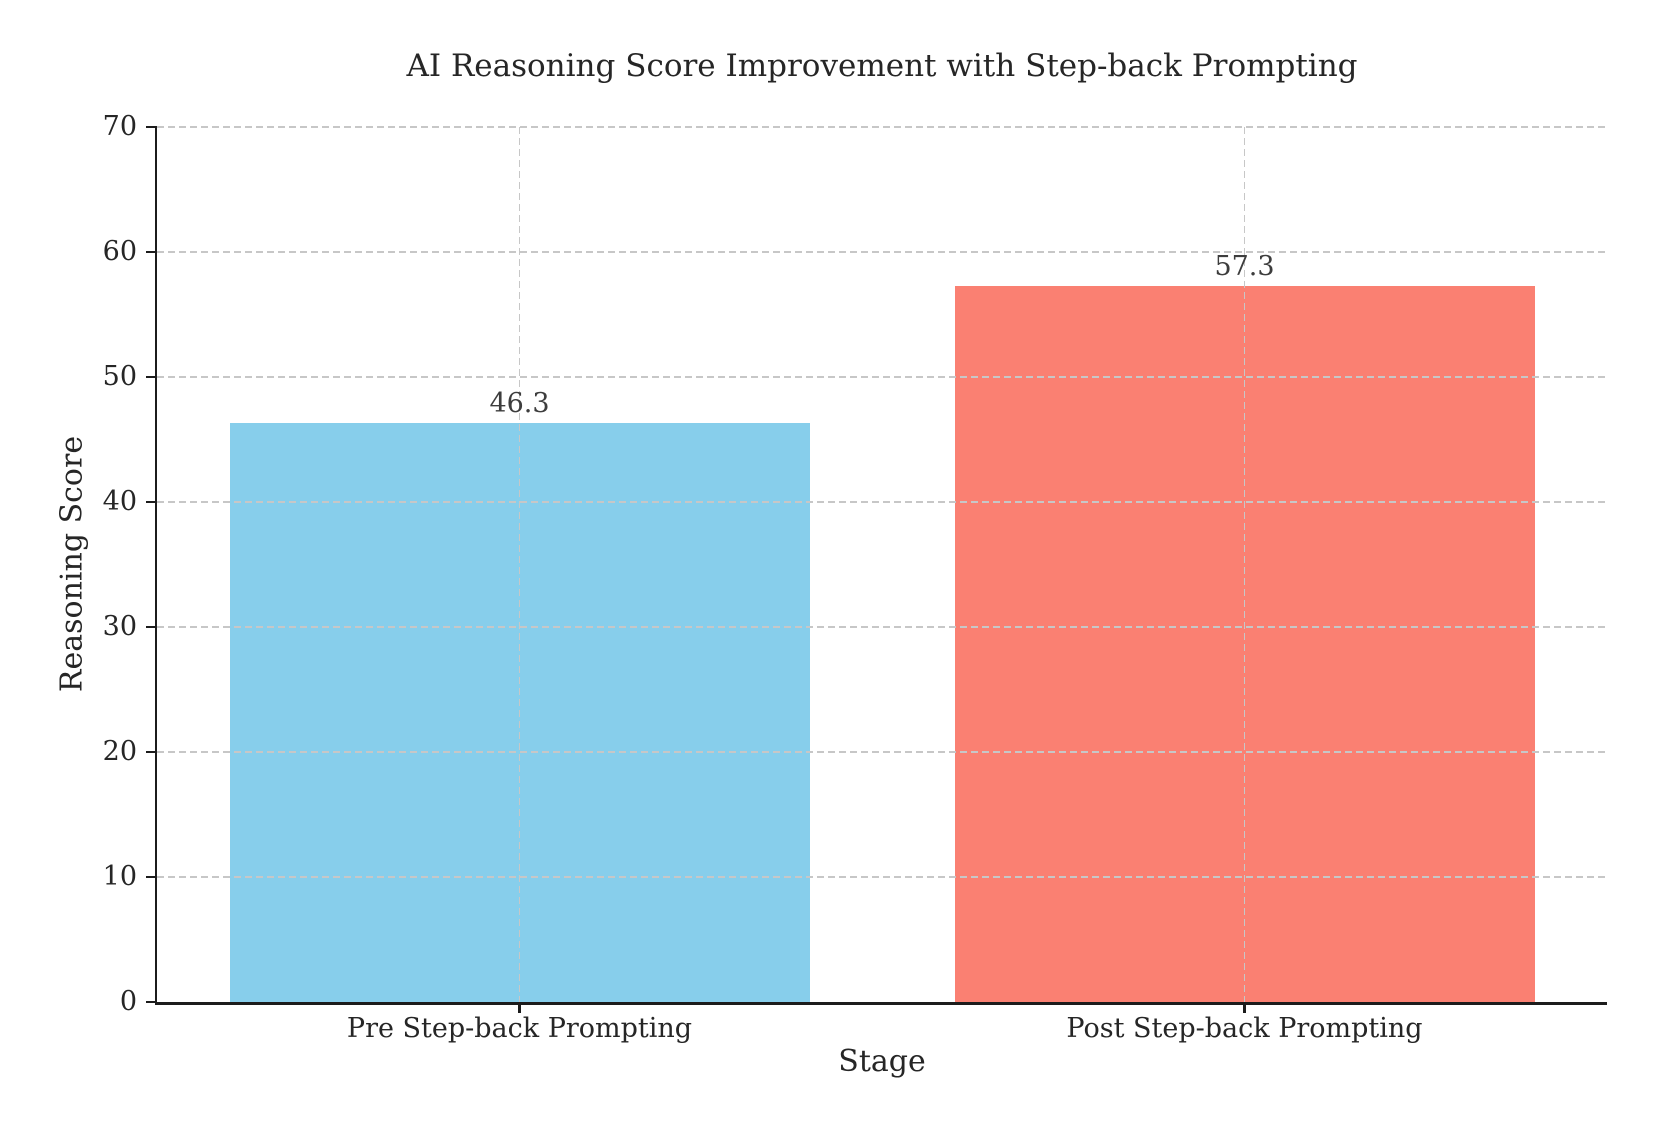 This screenshot has width=1680, height=1126. Describe the element at coordinates (119, 251) in the screenshot. I see `y-tick-label-60: 60` at that location.